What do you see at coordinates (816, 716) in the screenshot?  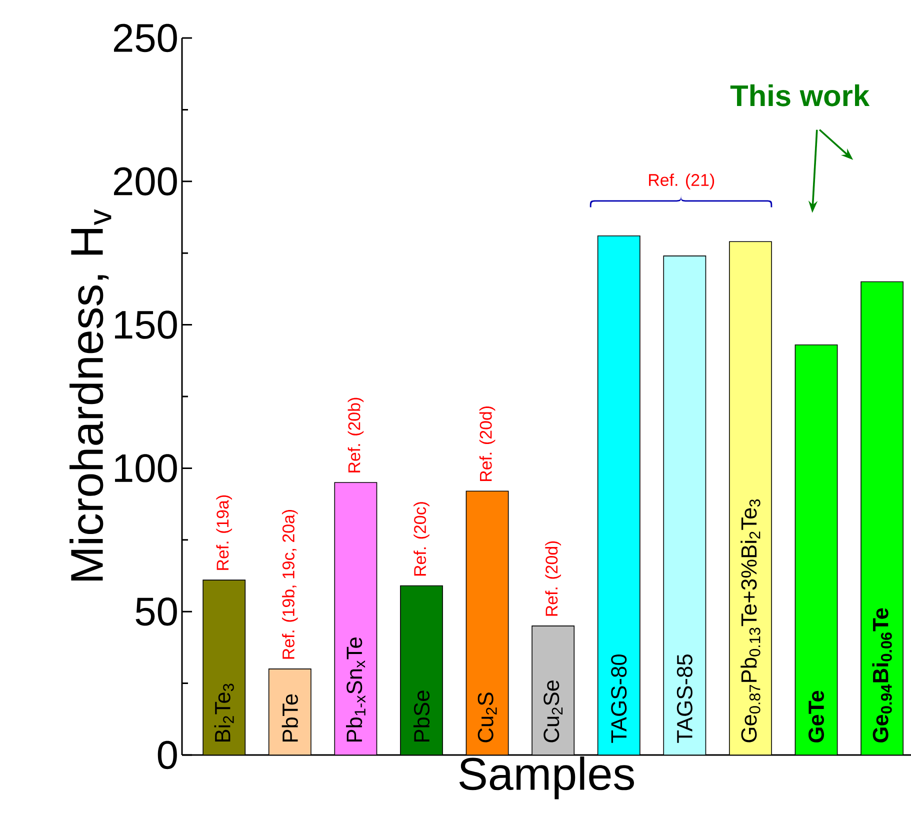 I see `x-tick-label: GeTe` at bounding box center [816, 716].